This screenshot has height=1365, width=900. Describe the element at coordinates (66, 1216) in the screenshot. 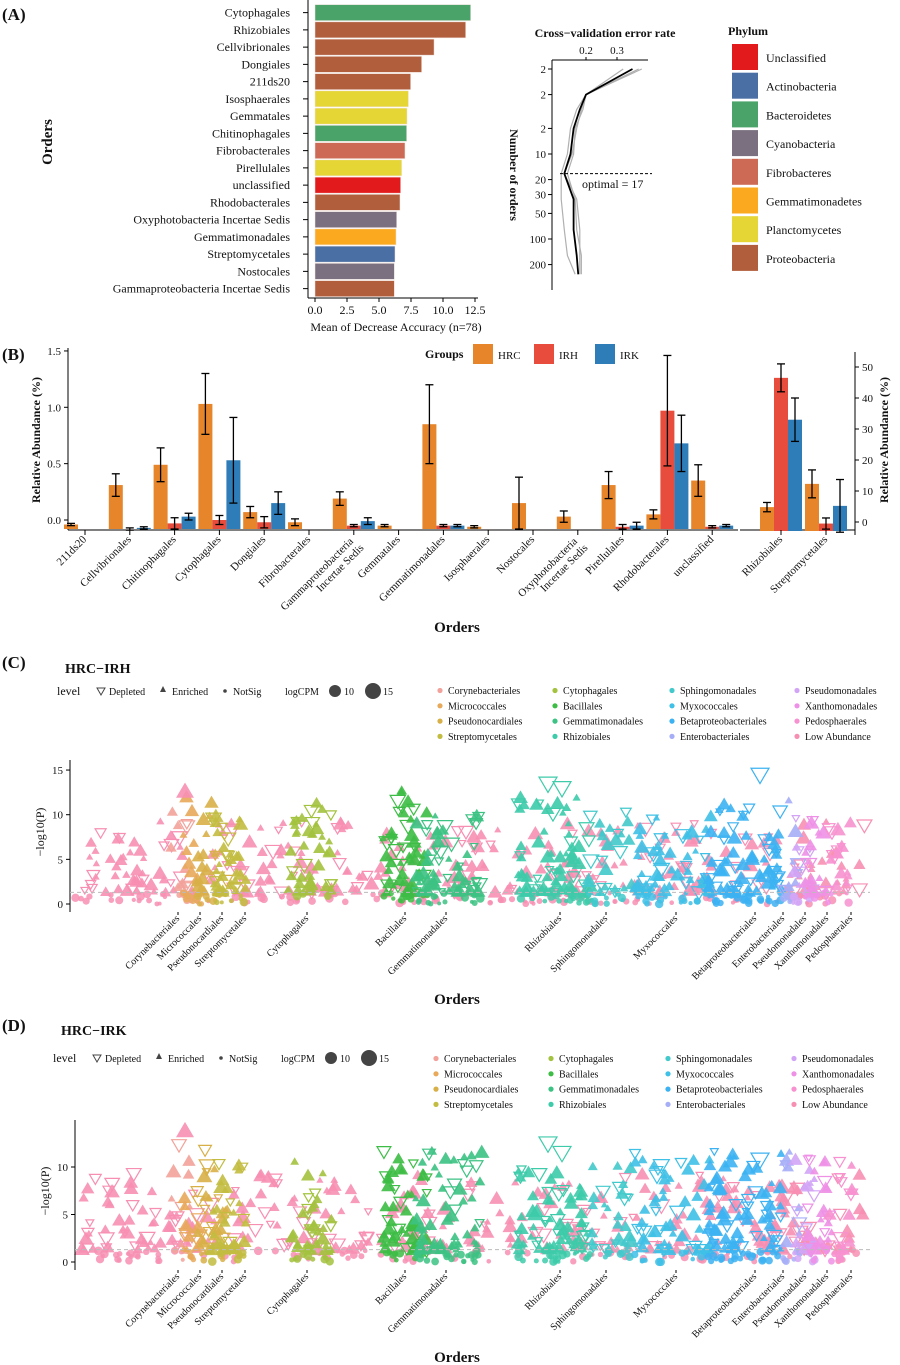

I see `manhattan-y-tick-label: 5` at that location.